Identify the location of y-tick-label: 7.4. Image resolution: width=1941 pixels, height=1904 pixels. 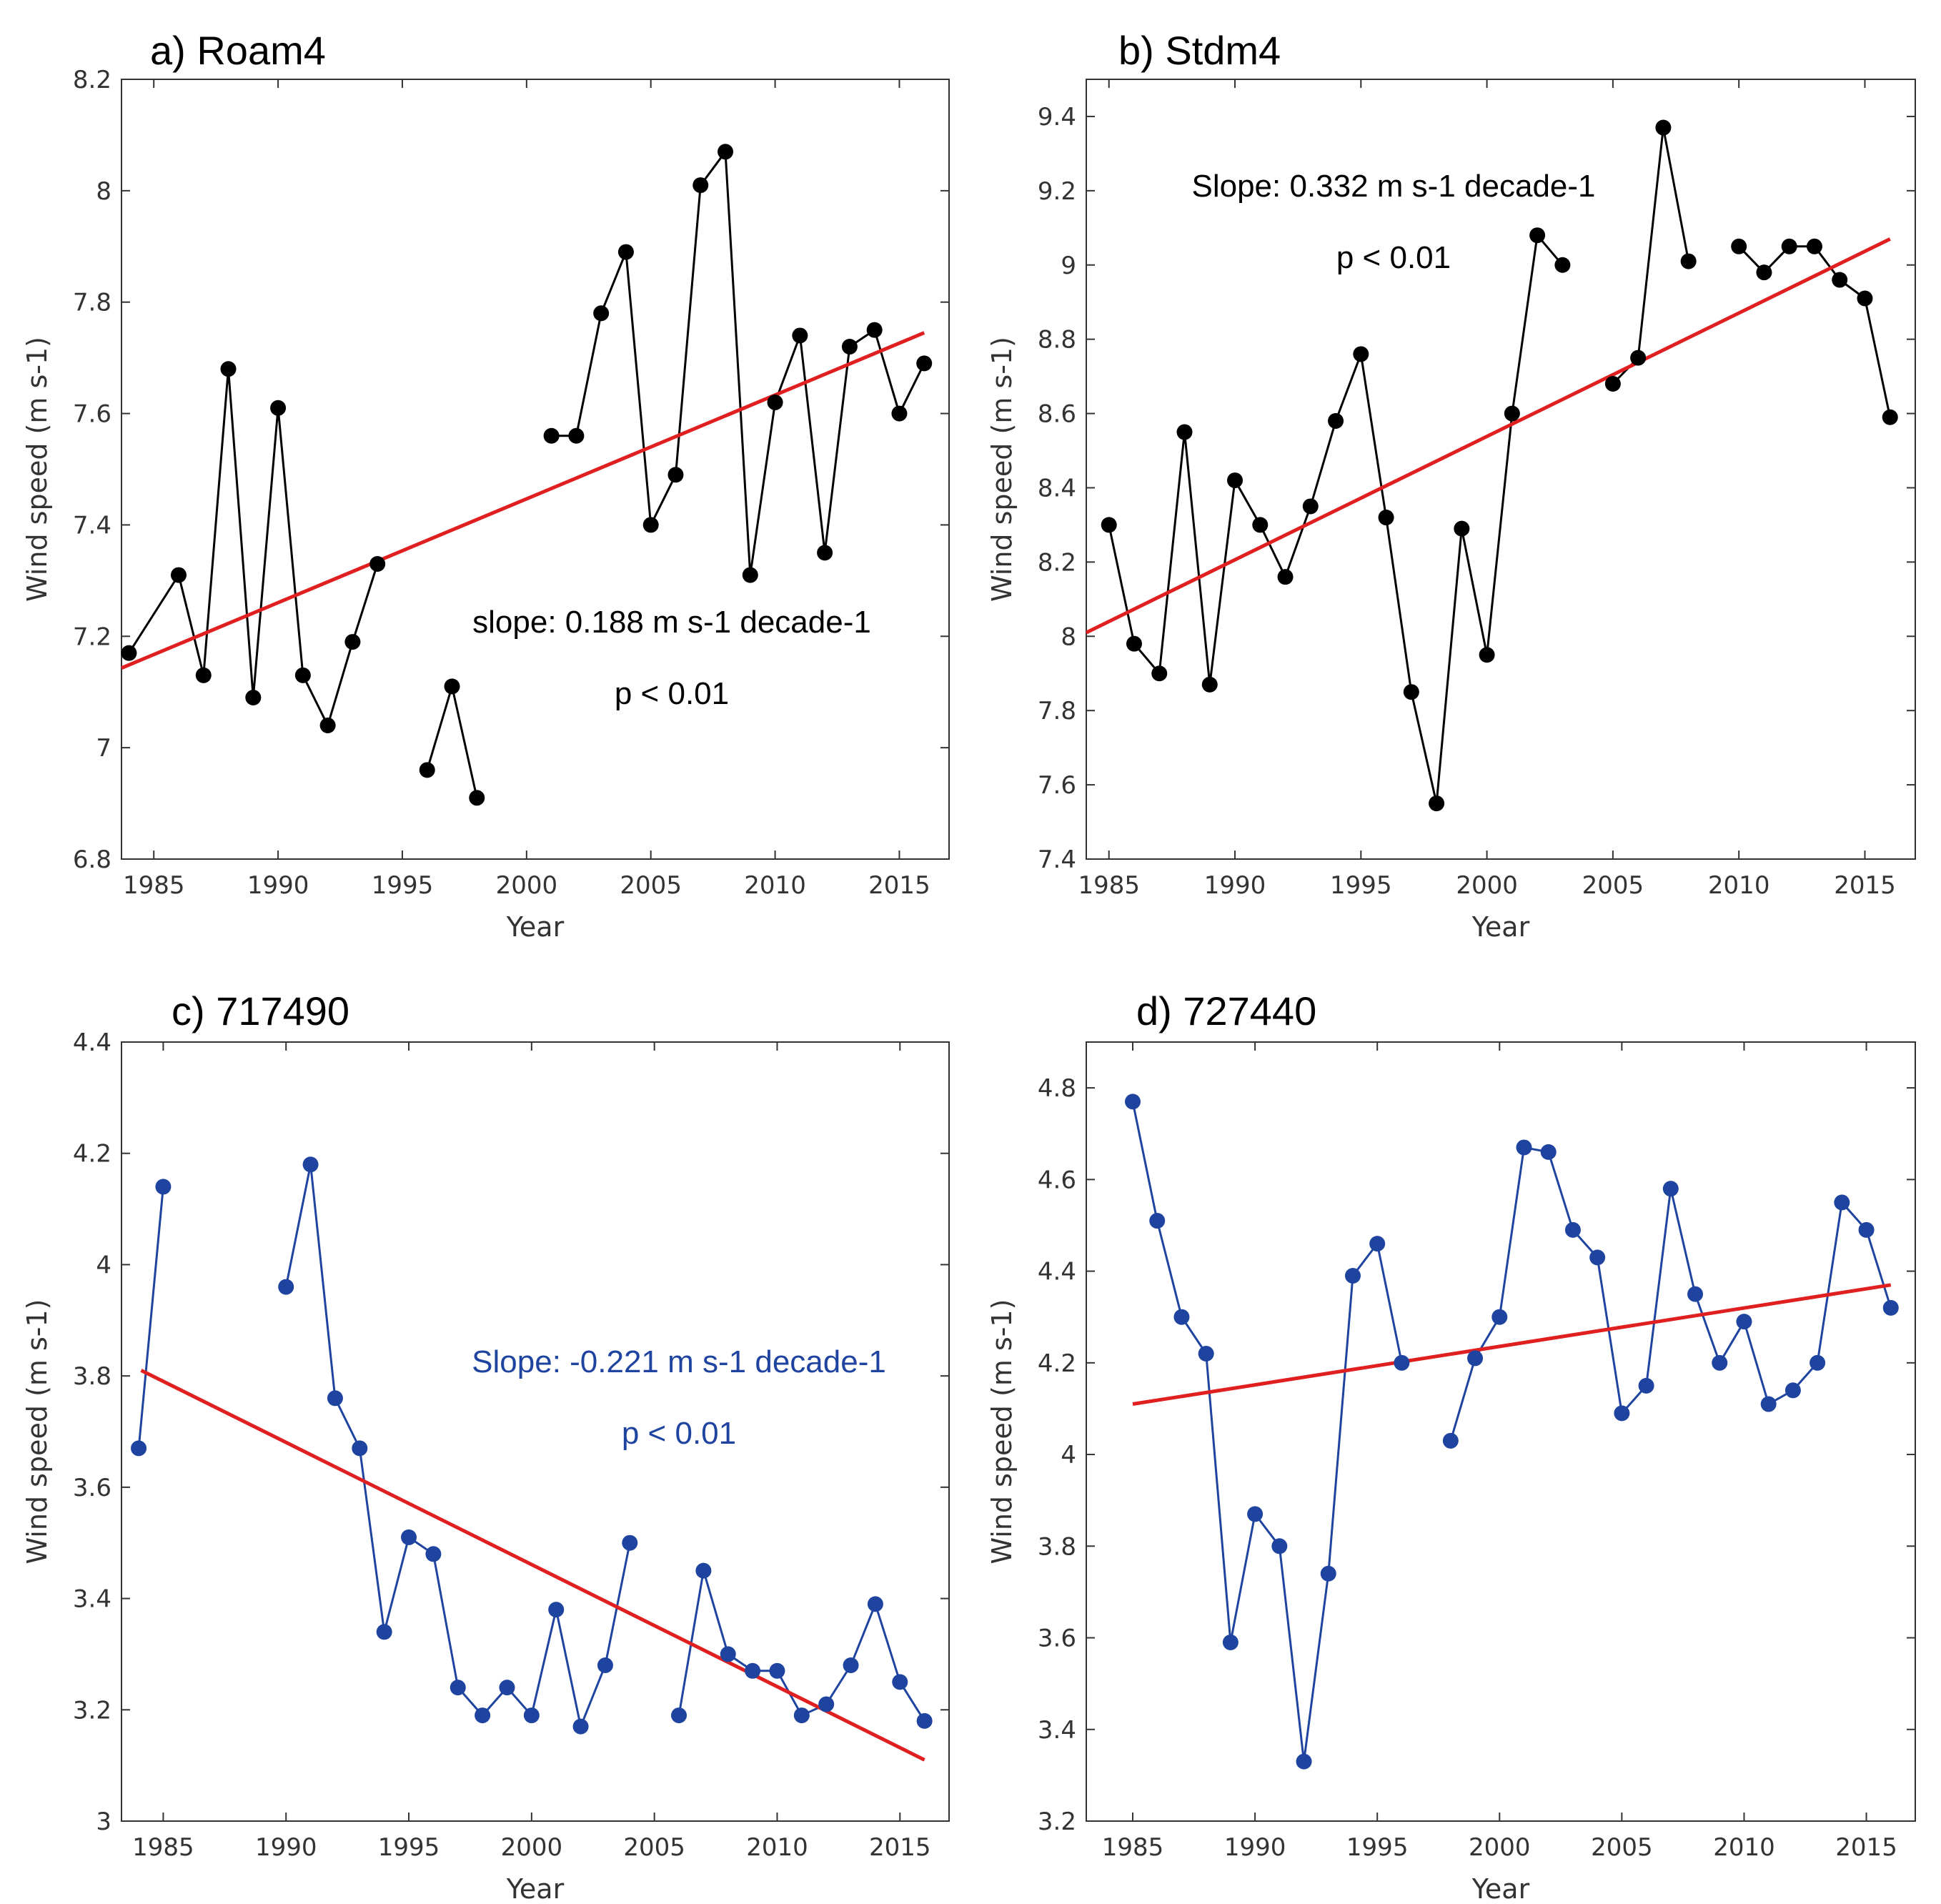
(92, 525).